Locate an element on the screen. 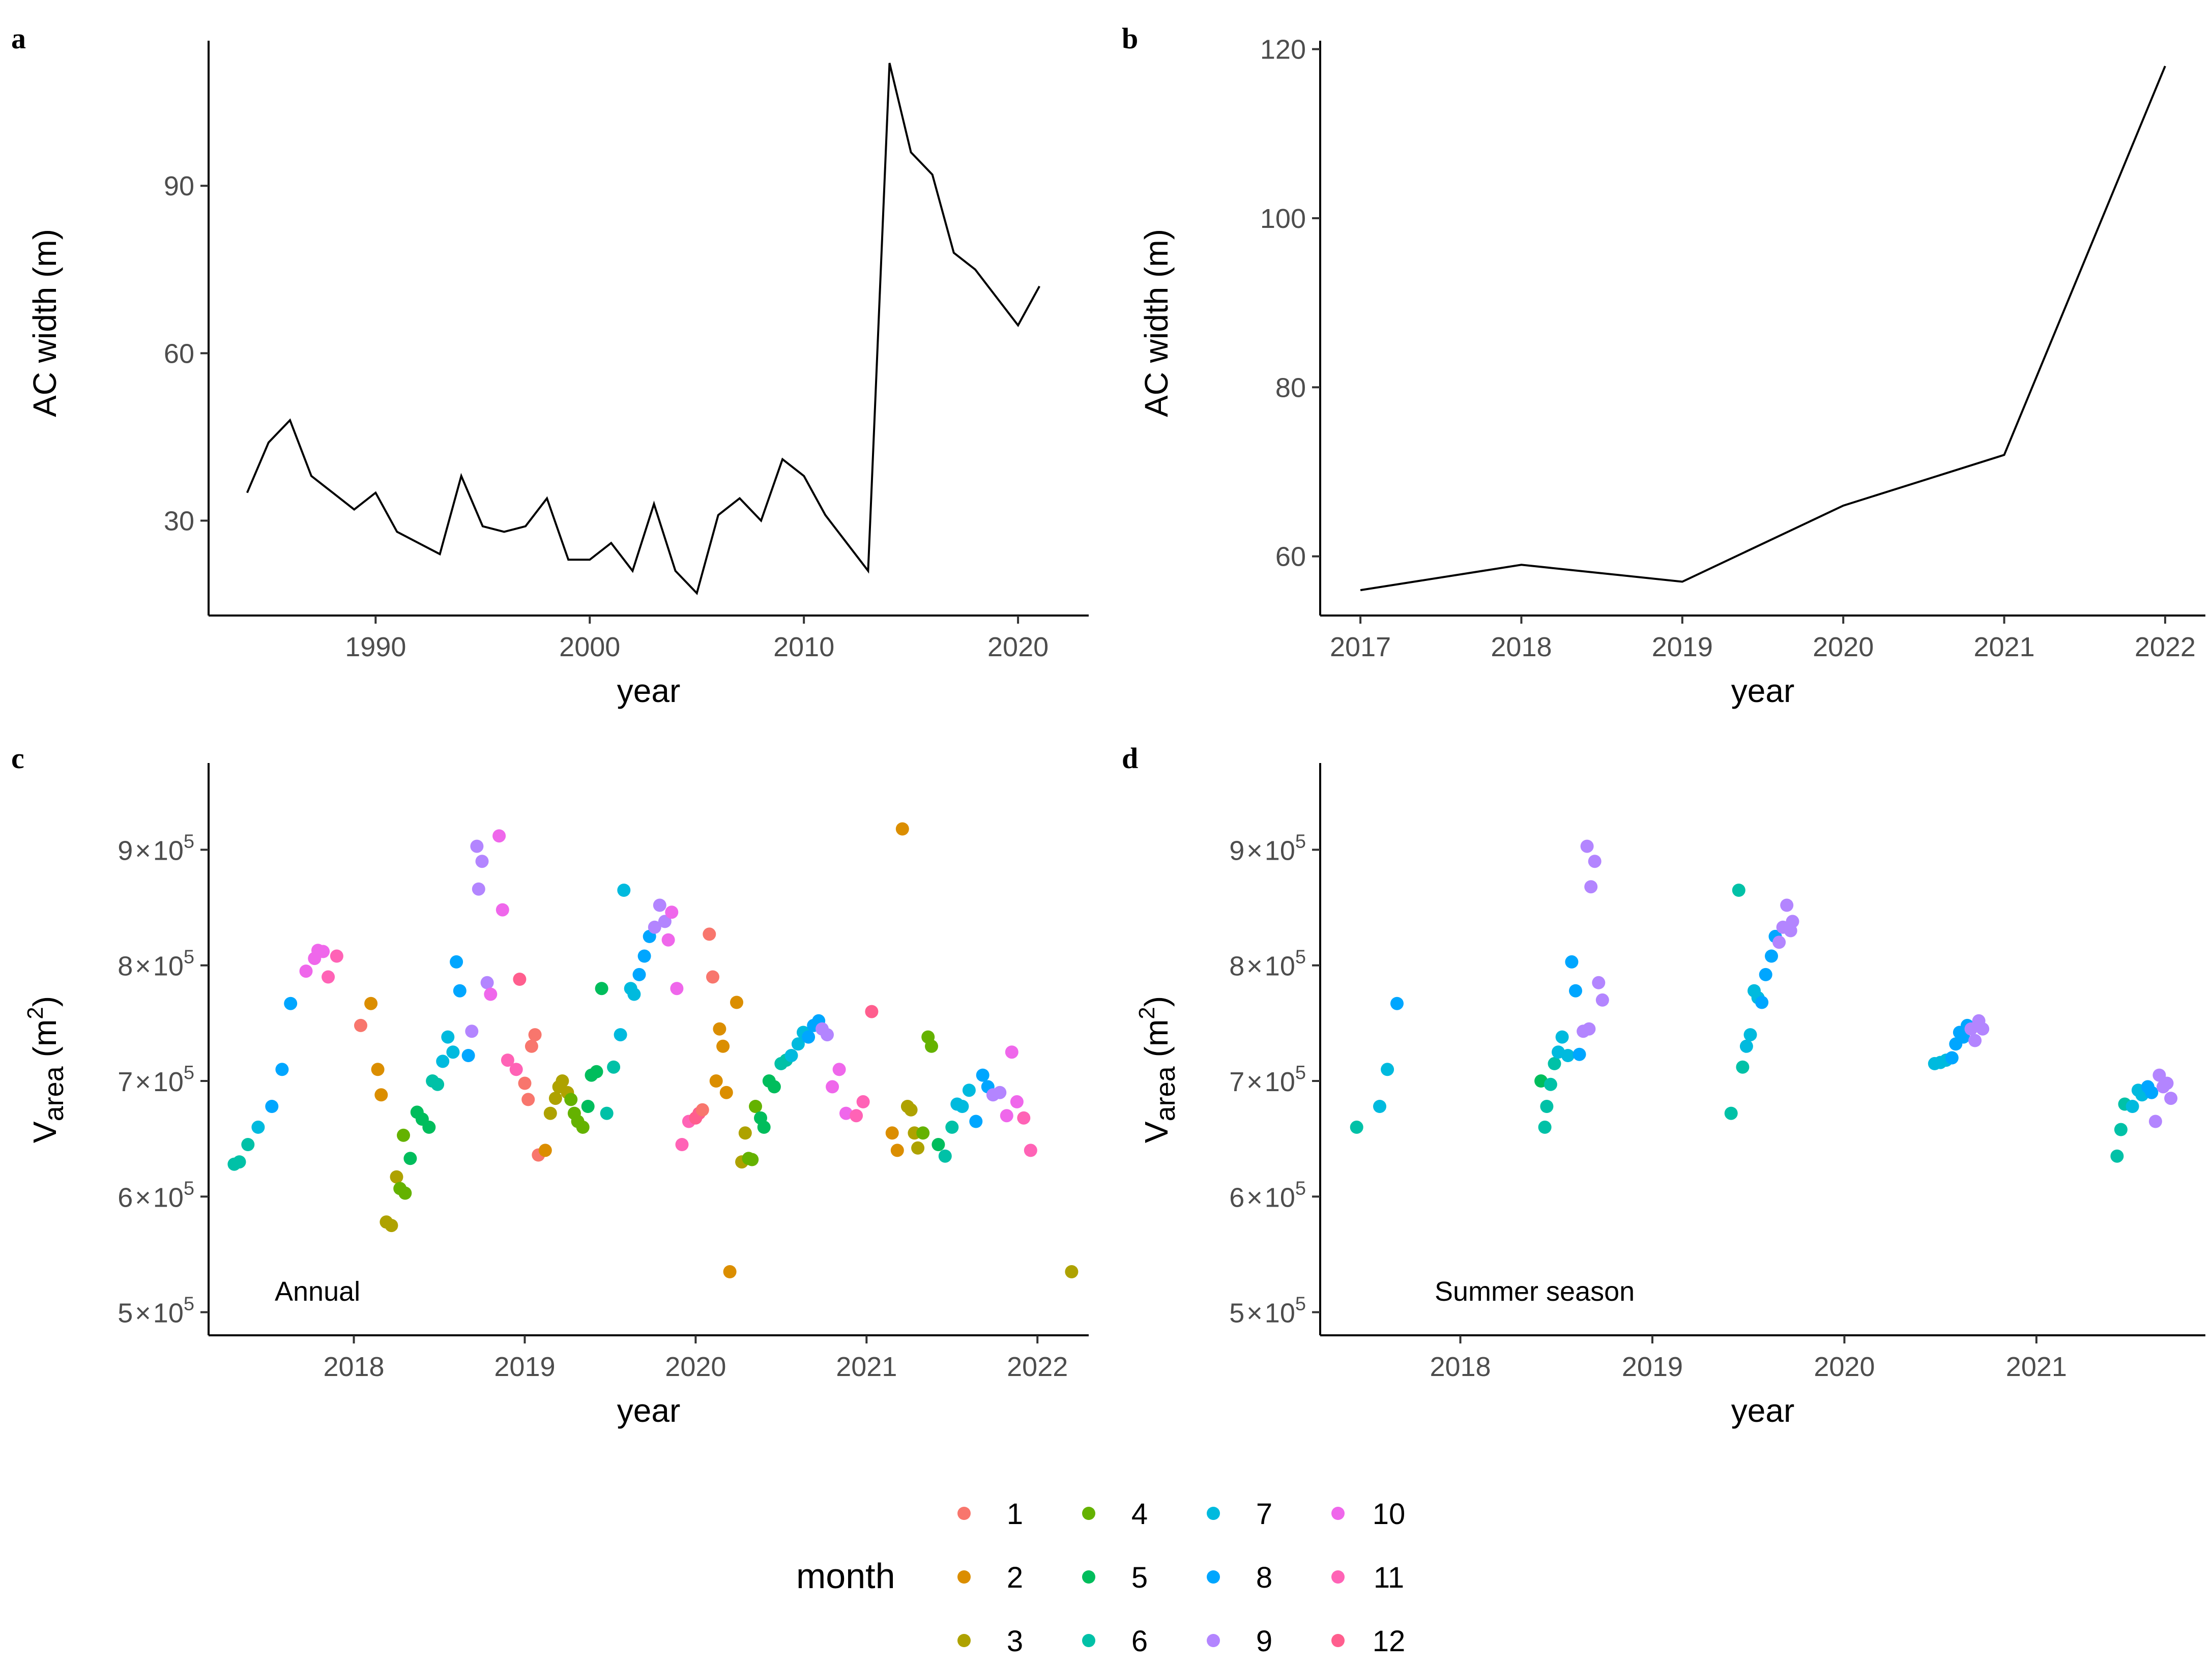 The image size is (2212, 1668). x-tick-label: 2020 is located at coordinates (1843, 647).